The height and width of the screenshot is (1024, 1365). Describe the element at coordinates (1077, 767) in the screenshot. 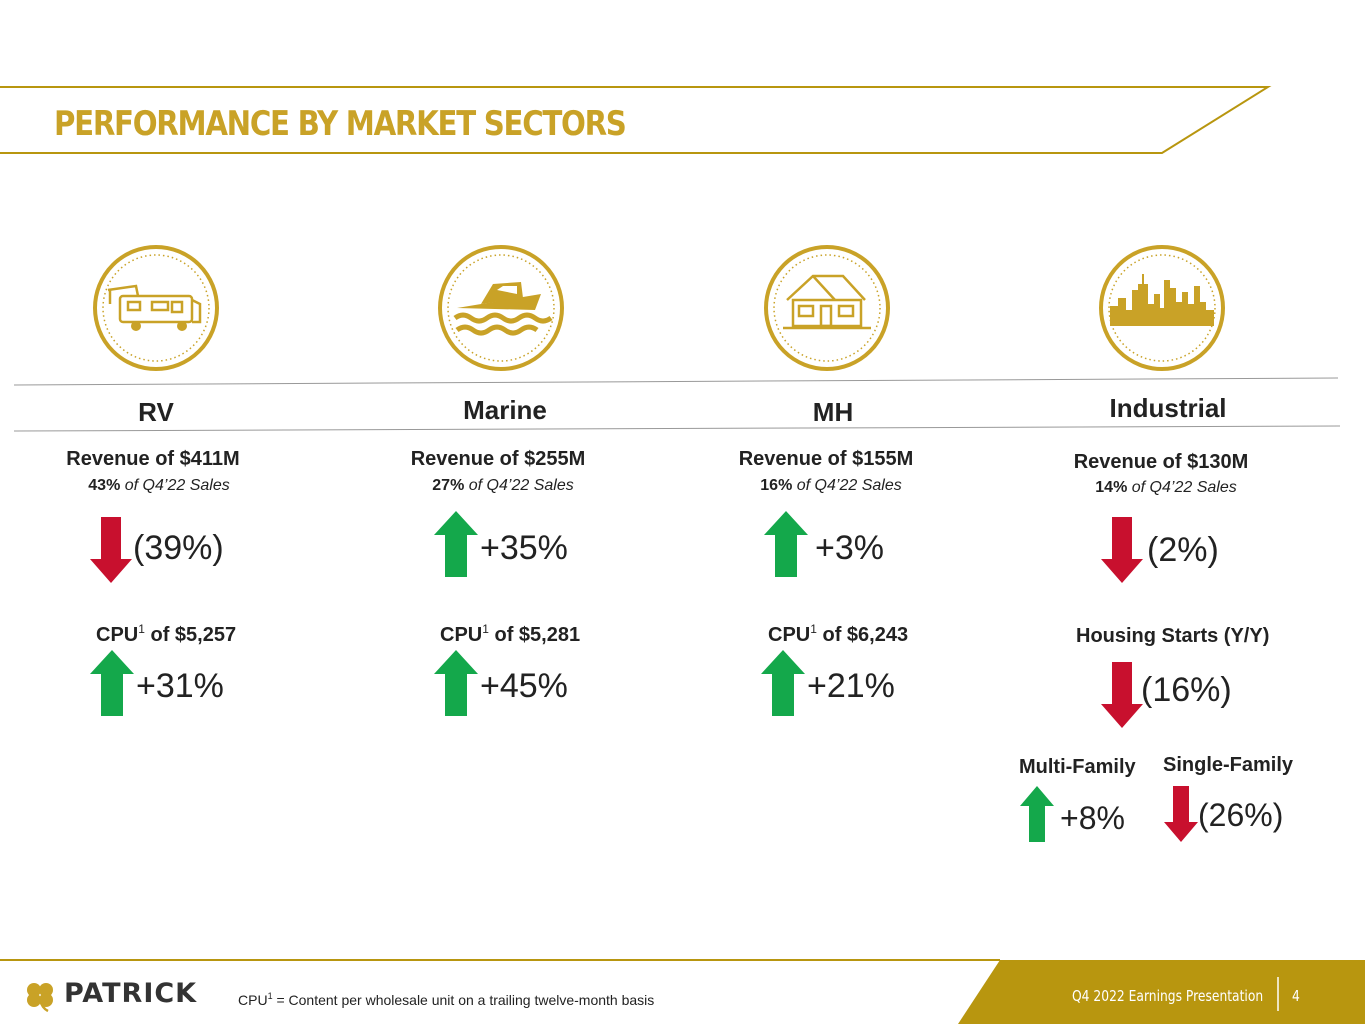

I see `multi-family-label: Multi-Family` at that location.